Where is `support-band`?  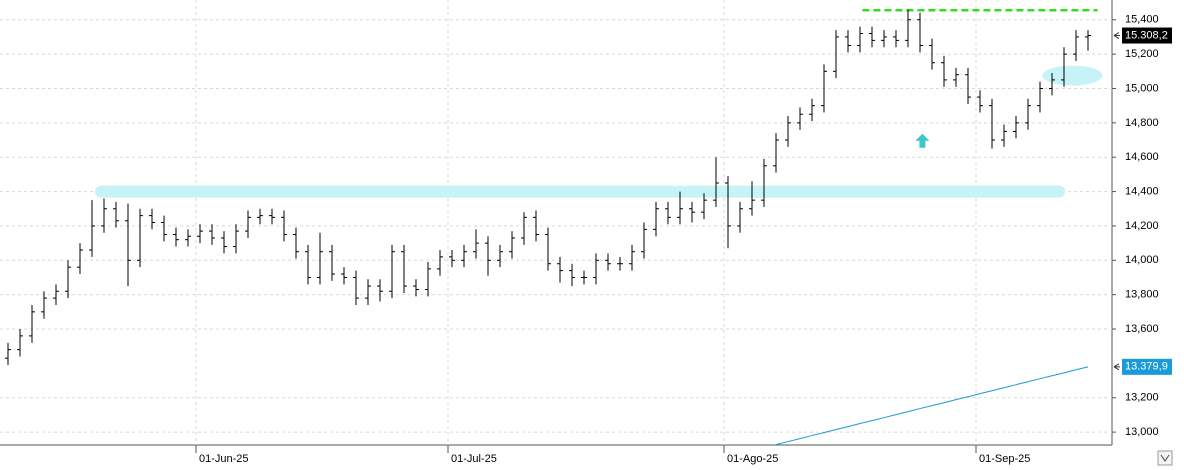 support-band is located at coordinates (580, 191).